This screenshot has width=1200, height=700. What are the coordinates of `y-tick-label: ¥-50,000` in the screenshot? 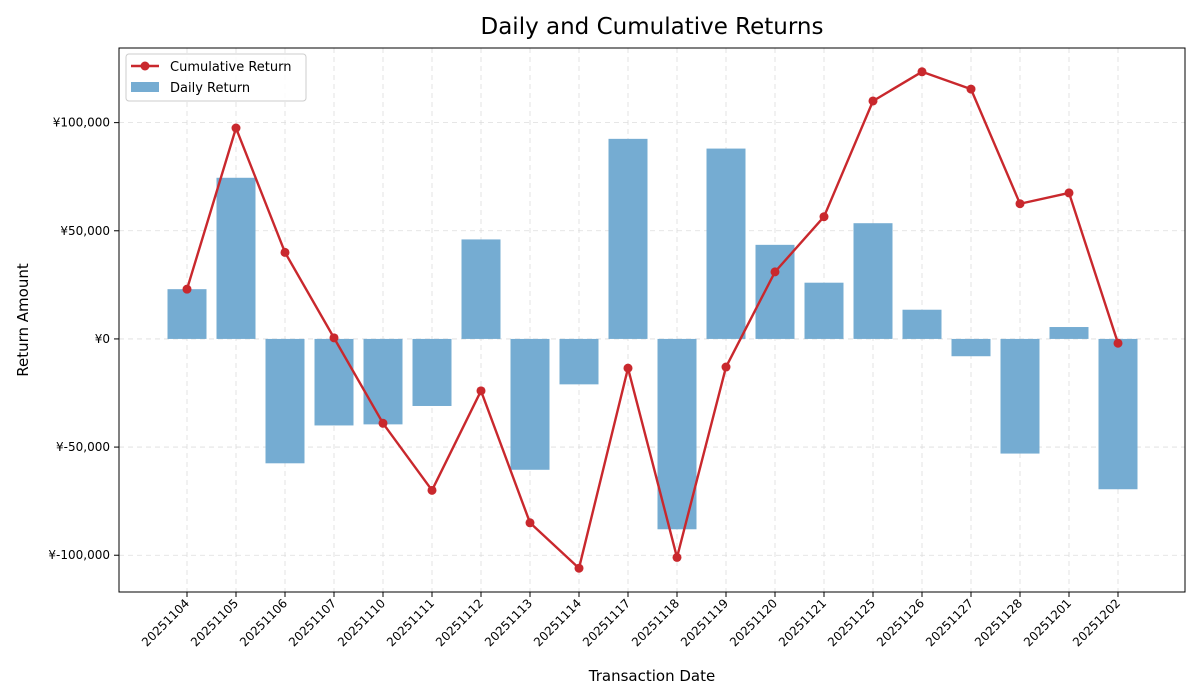 It's located at (83, 447).